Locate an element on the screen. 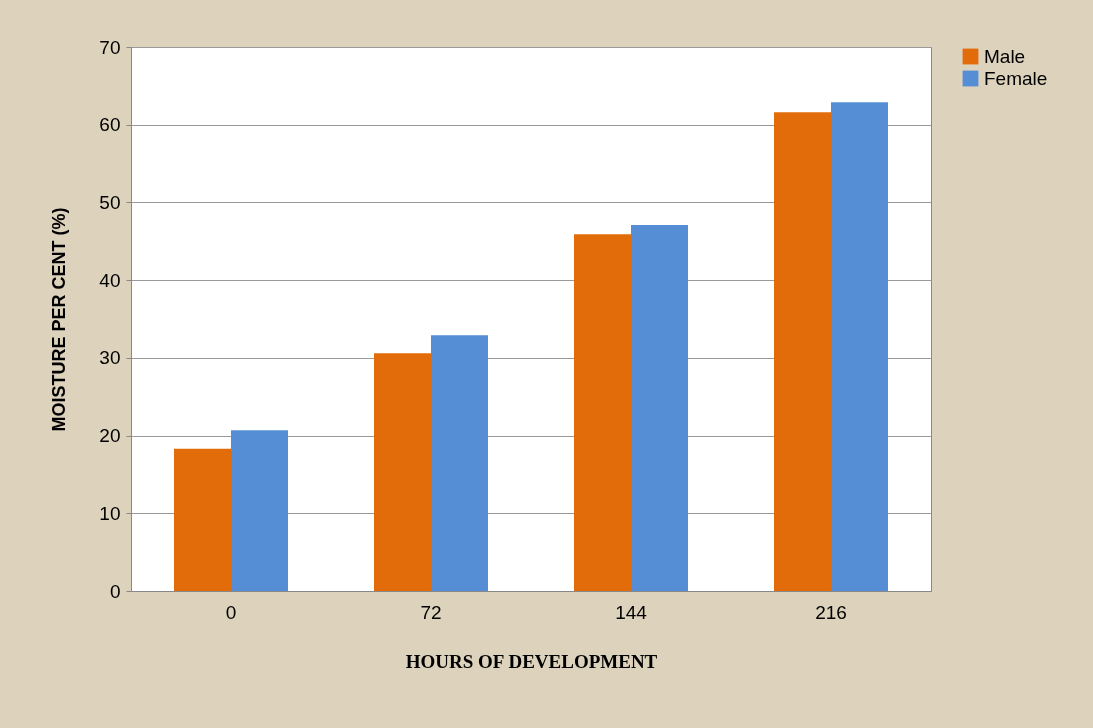 This screenshot has height=728, width=1093. y-tick-label: 40 is located at coordinates (110, 280).